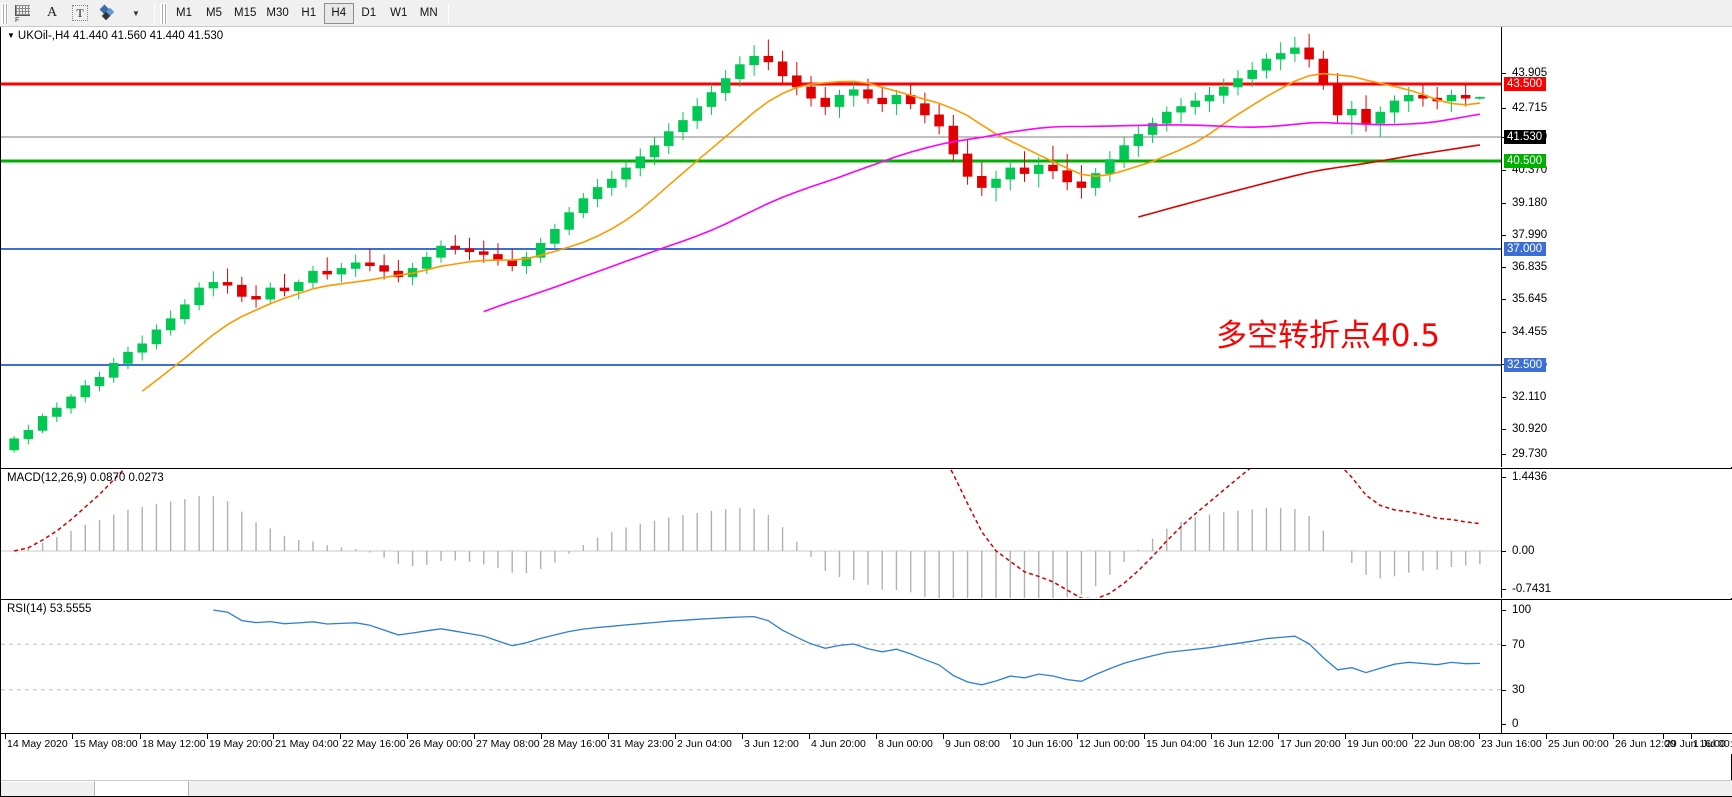  What do you see at coordinates (1525, 161) in the screenshot?
I see `price-badge-40500: 40.500` at bounding box center [1525, 161].